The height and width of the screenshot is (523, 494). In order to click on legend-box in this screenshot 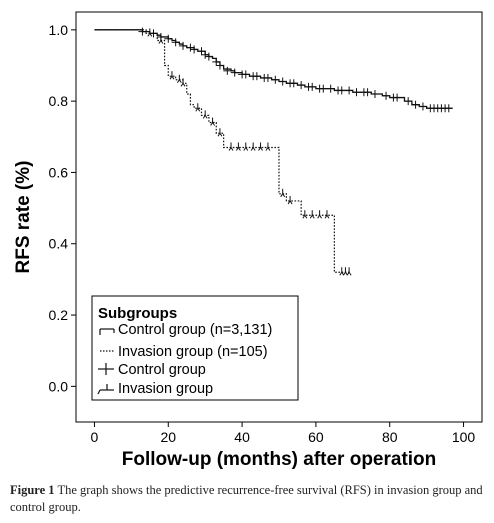, I will do `click(195, 348)`.